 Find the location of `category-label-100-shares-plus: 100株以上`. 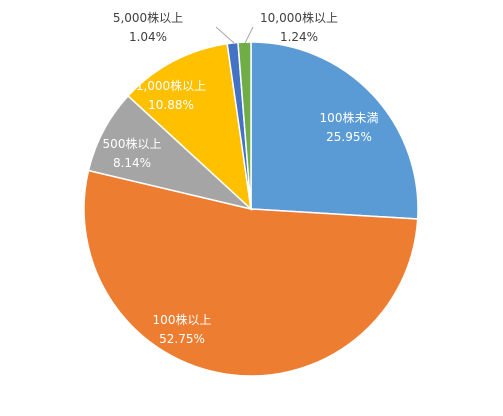

category-label-100-shares-plus: 100株以上 is located at coordinates (182, 319).